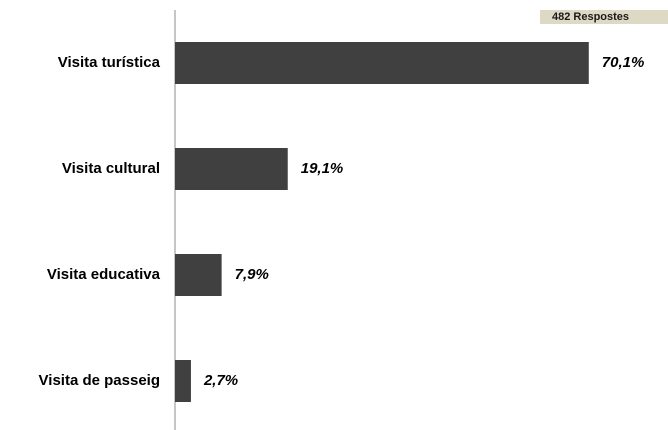 Image resolution: width=668 pixels, height=430 pixels. I want to click on category-label-visita-cultural: Visita cultural, so click(111, 168).